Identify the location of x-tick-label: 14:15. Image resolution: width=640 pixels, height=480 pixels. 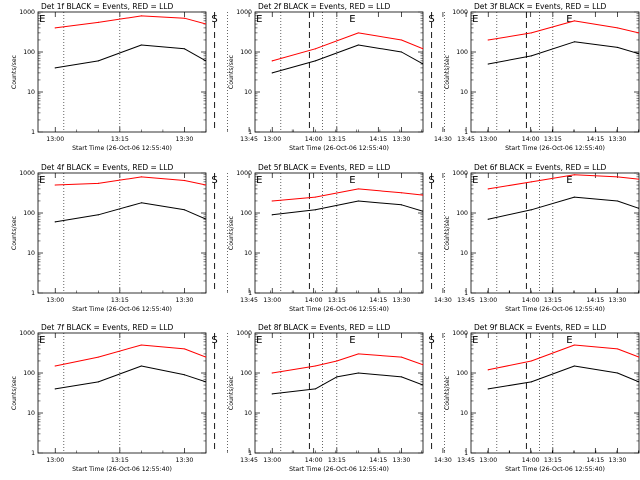
(378, 300).